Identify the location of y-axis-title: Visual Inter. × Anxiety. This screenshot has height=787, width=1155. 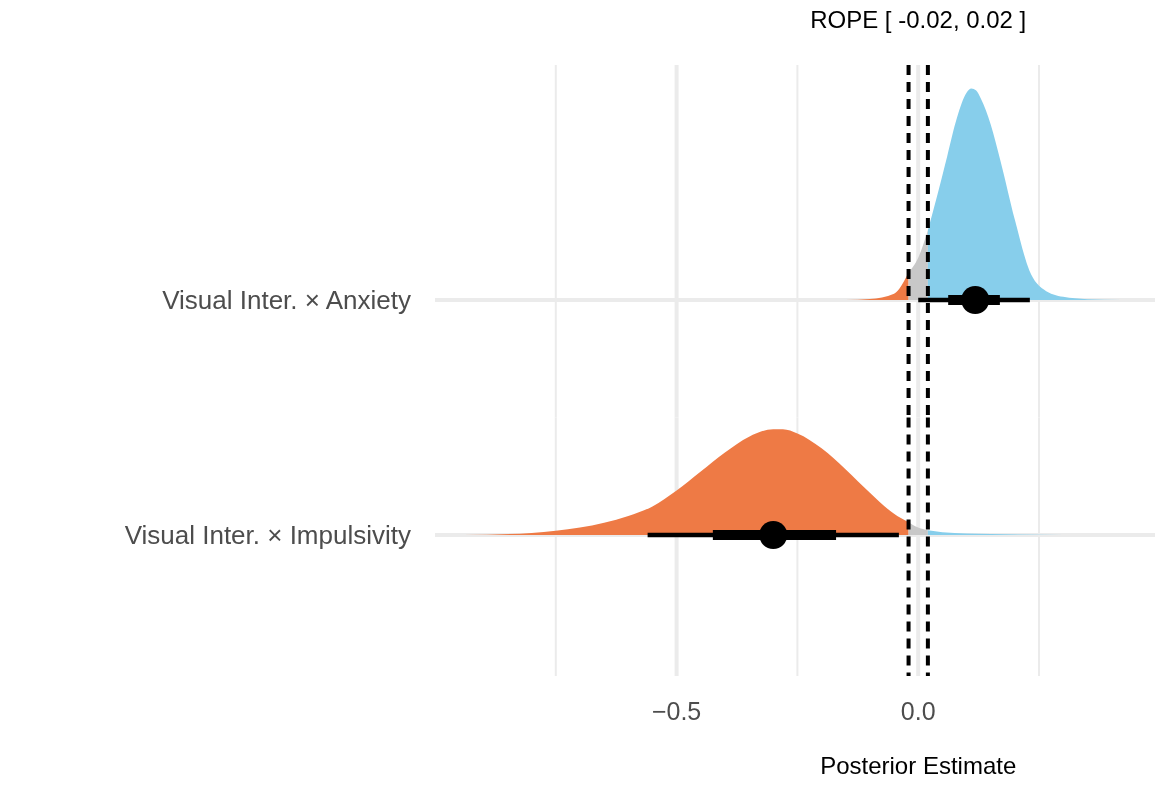
(286, 300).